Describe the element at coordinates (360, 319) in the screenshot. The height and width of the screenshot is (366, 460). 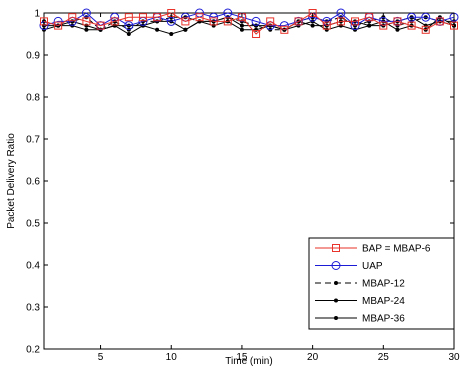
I see `legend-item: MBAP-36` at that location.